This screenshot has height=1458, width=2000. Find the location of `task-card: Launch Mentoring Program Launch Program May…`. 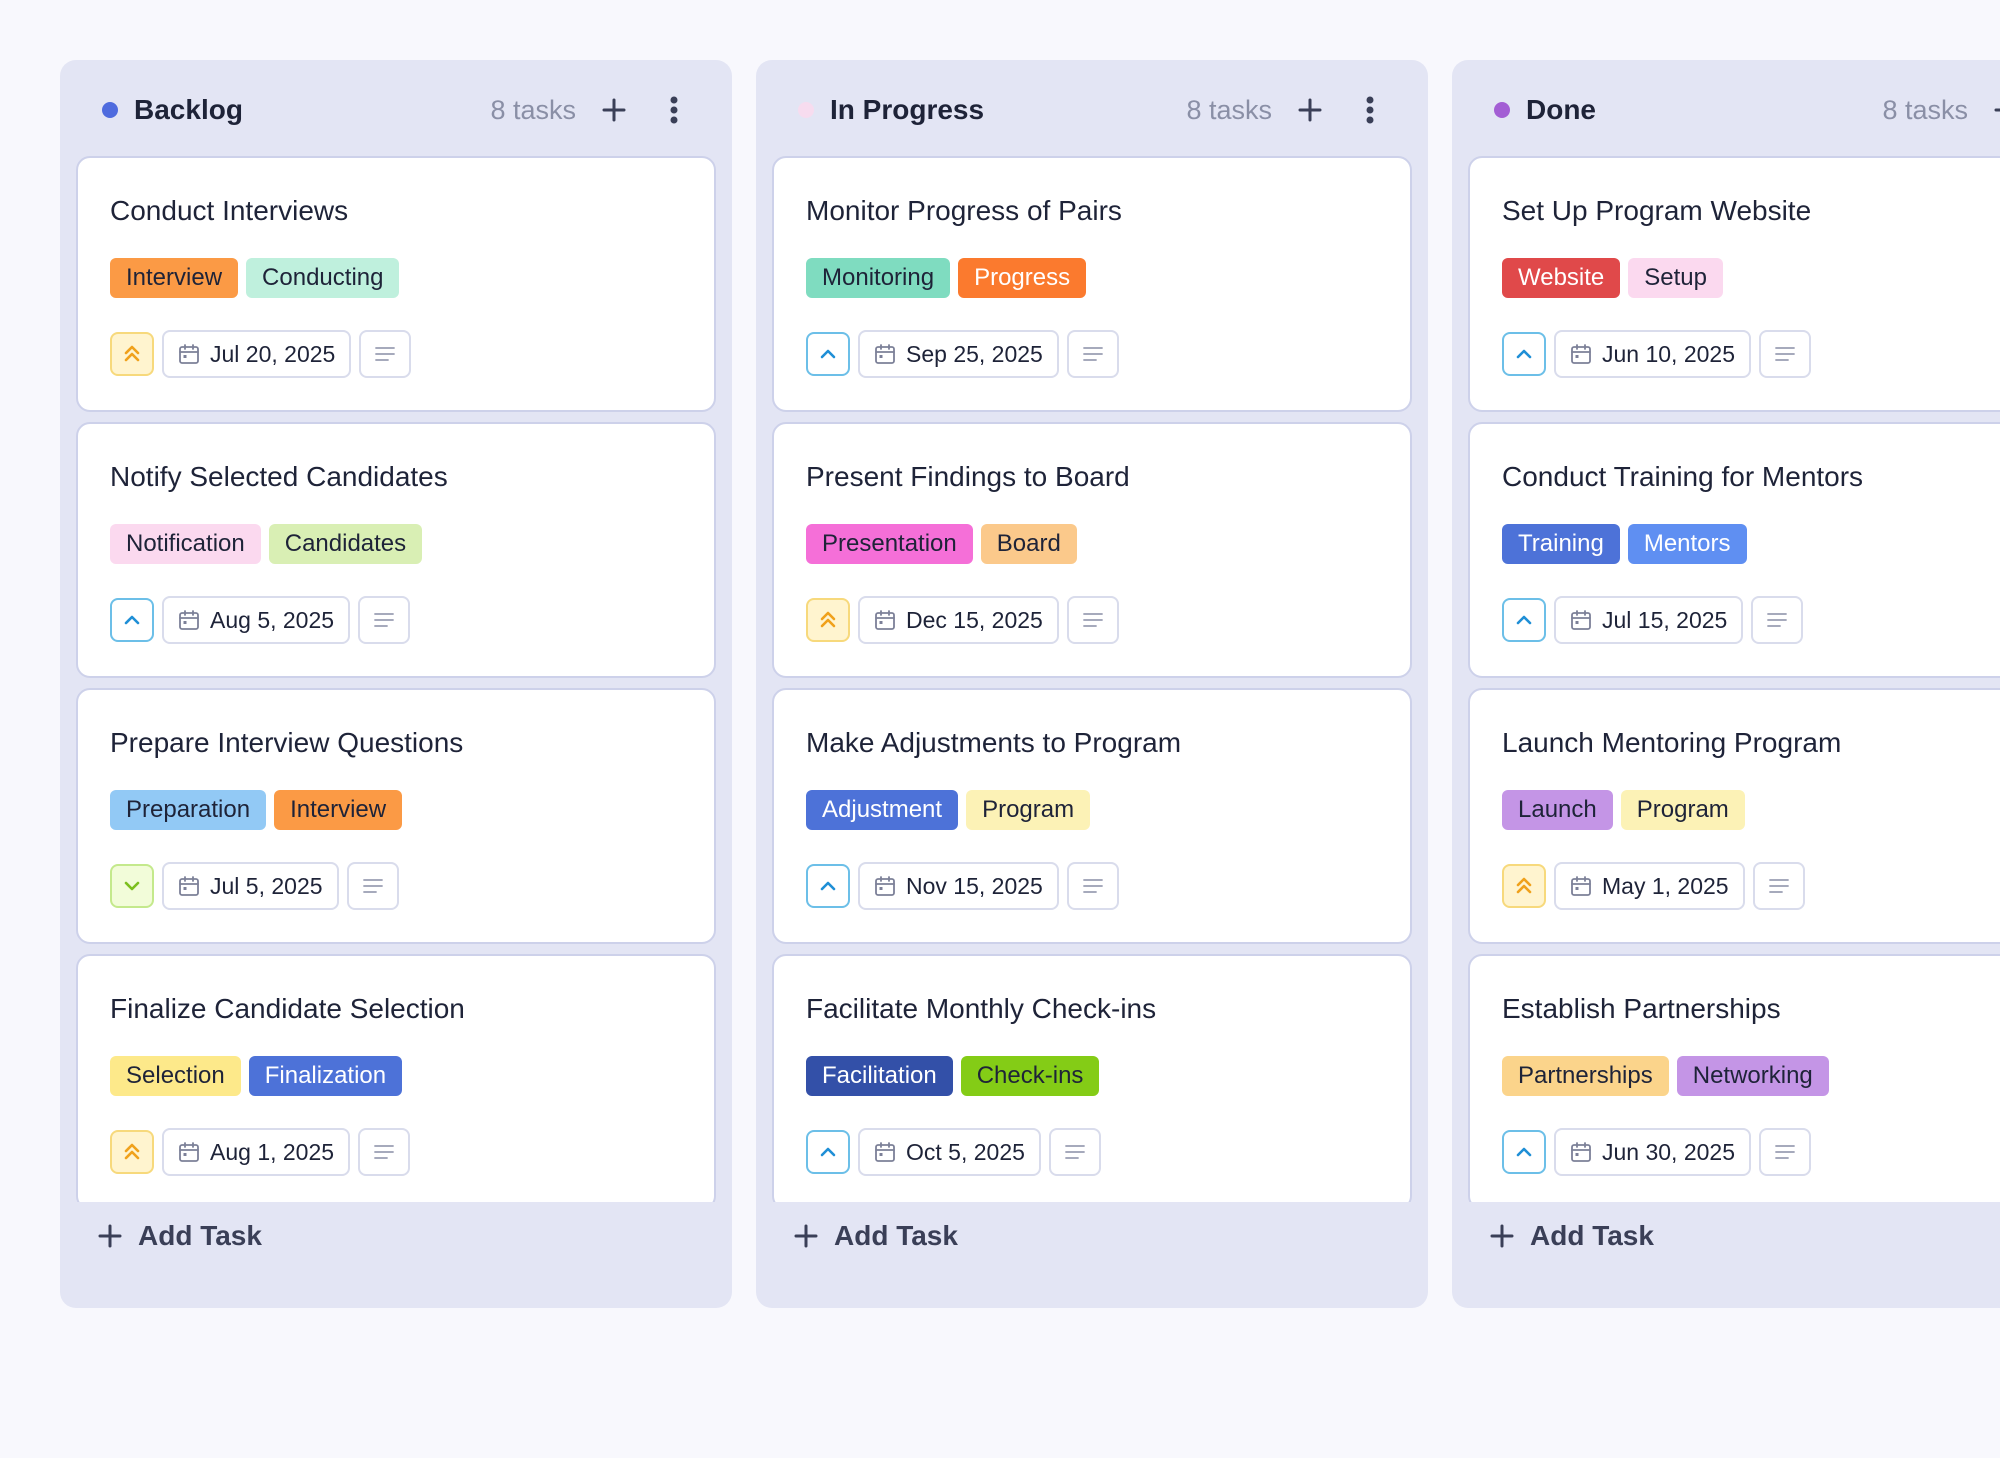

task-card: Launch Mentoring Program Launch Program May… is located at coordinates (1734, 816).